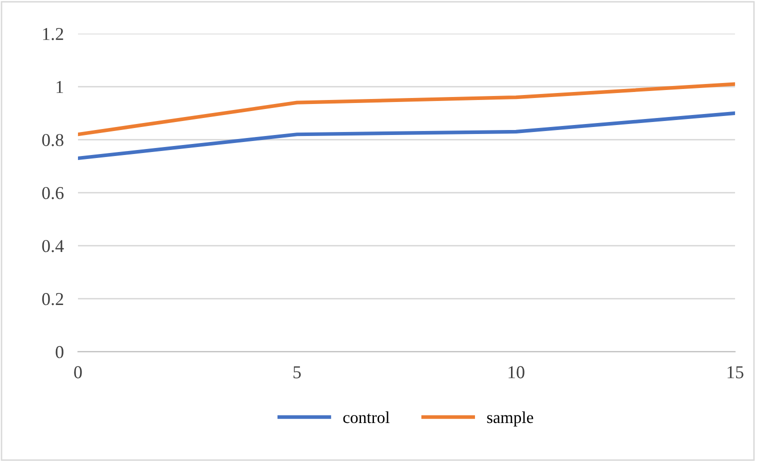 The height and width of the screenshot is (461, 757). I want to click on y-tick-label: 0.4, so click(53, 246).